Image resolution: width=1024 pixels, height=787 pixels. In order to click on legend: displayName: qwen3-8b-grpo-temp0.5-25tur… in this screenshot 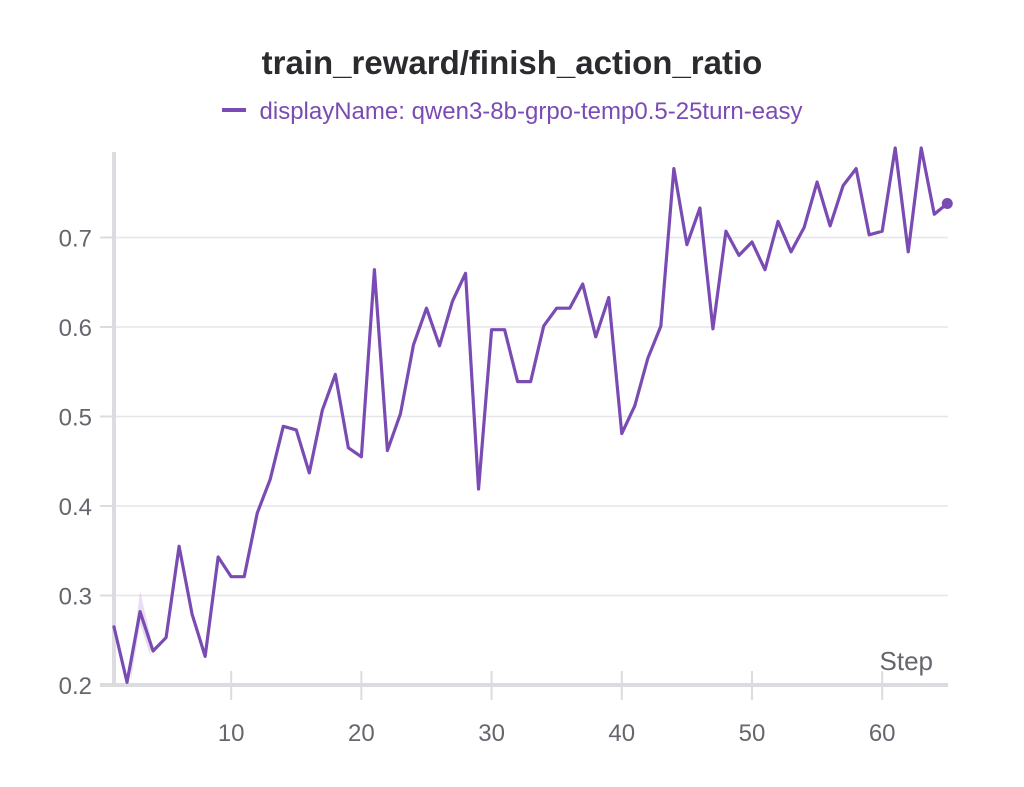, I will do `click(512, 112)`.